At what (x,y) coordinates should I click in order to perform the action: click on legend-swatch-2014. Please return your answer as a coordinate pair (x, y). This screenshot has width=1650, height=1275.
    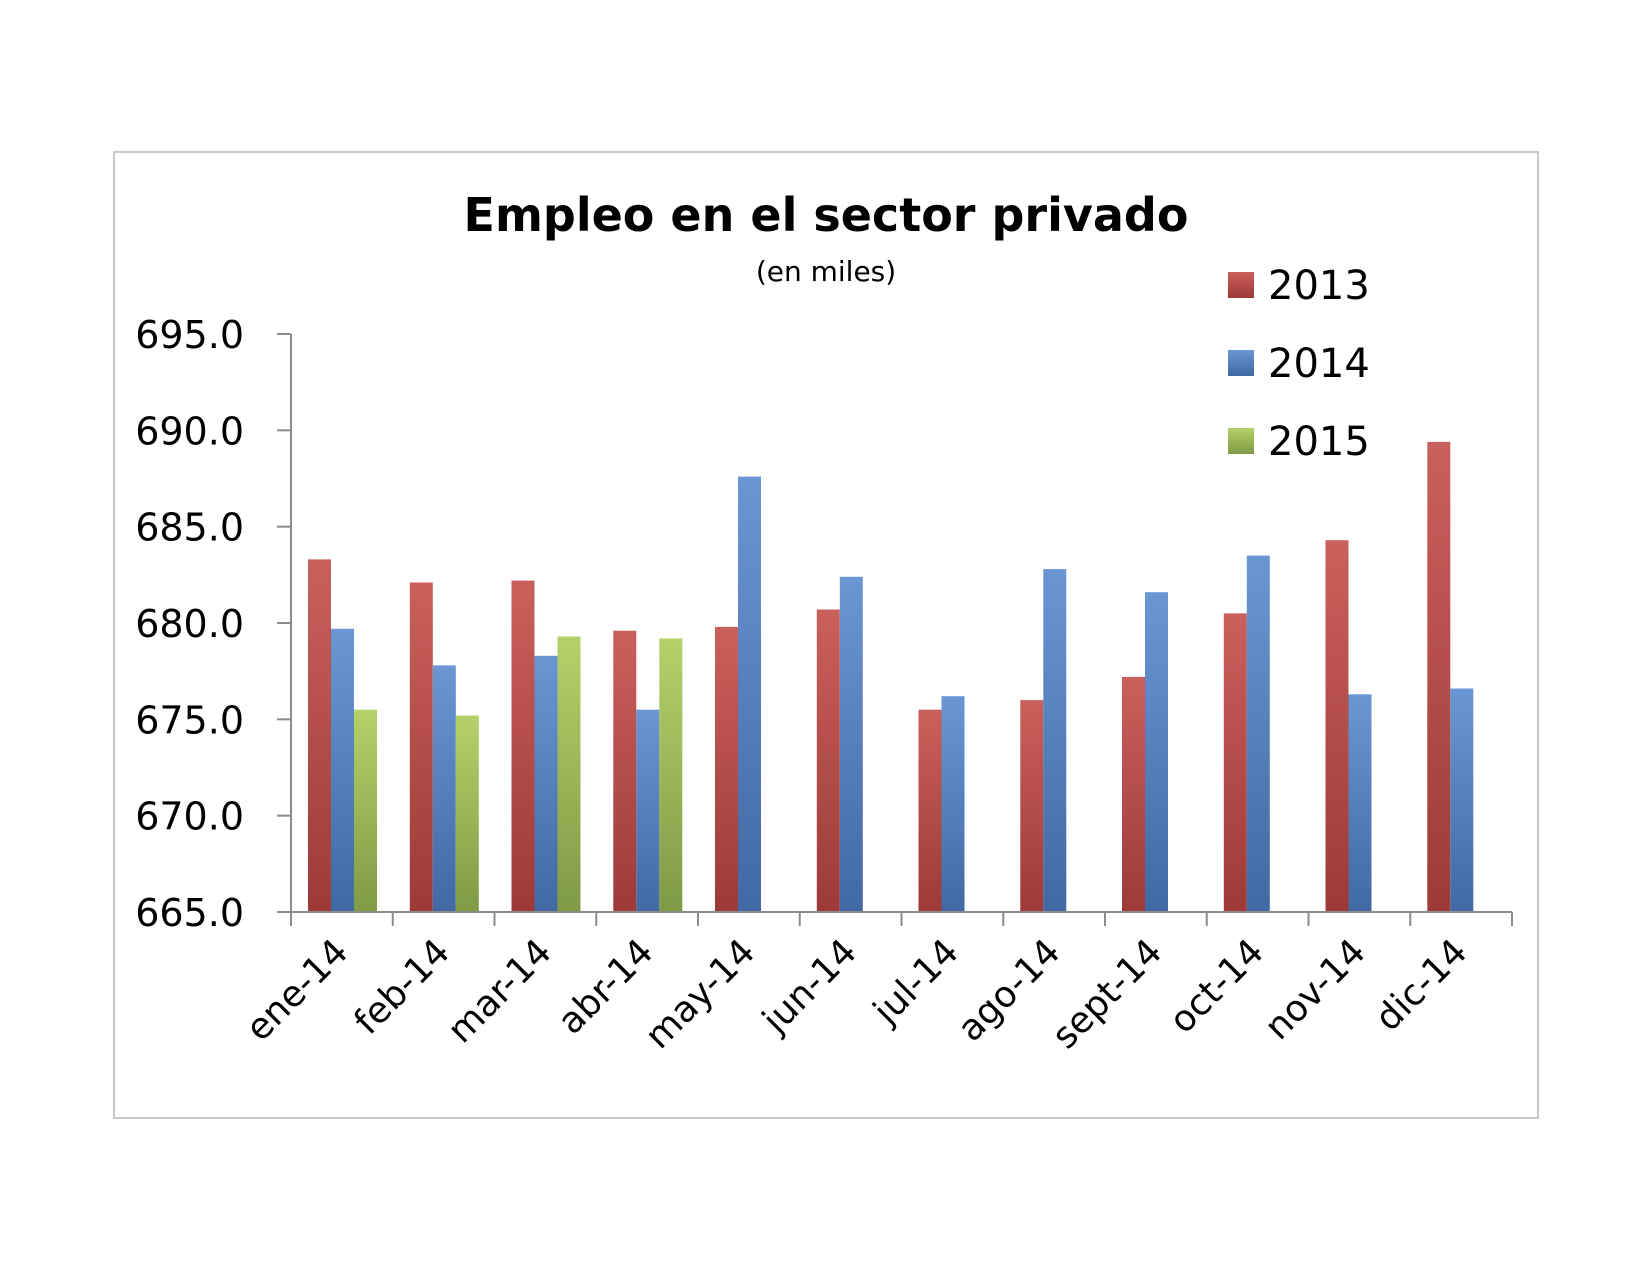
    Looking at the image, I should click on (1241, 363).